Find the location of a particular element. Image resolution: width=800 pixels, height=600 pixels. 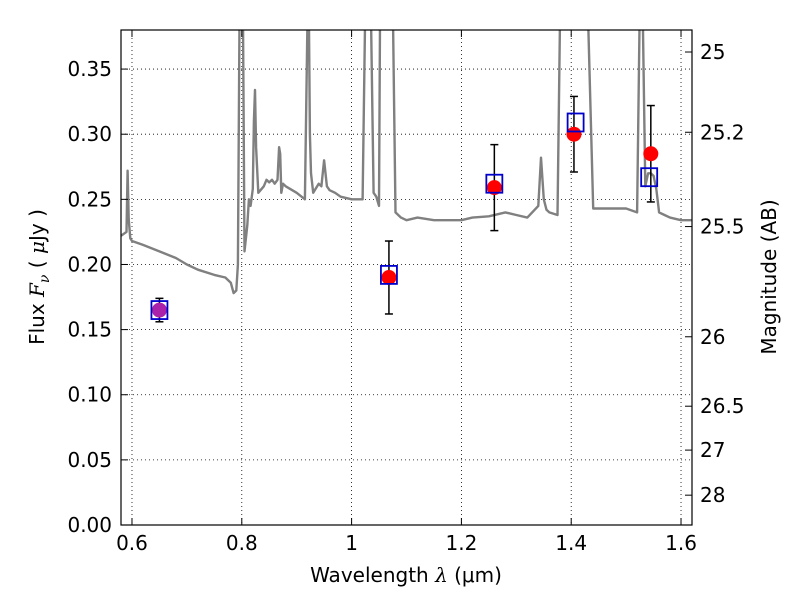

x-tick-label: 0.6 is located at coordinates (132, 543).